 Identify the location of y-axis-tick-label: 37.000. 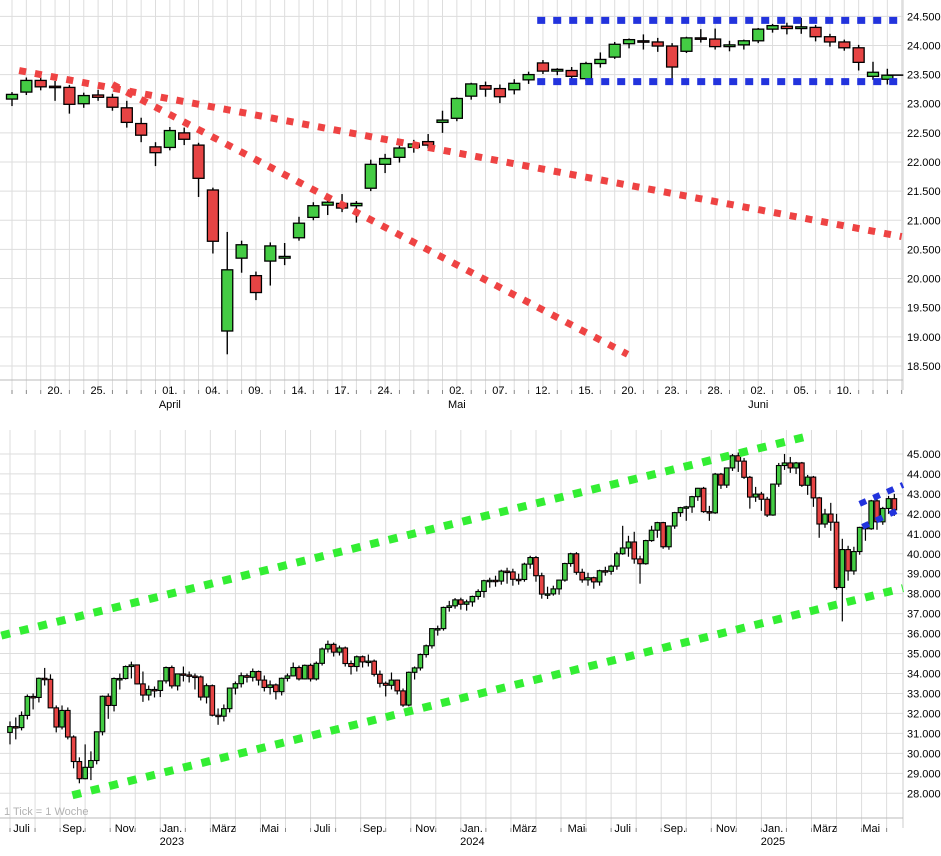
(924, 615).